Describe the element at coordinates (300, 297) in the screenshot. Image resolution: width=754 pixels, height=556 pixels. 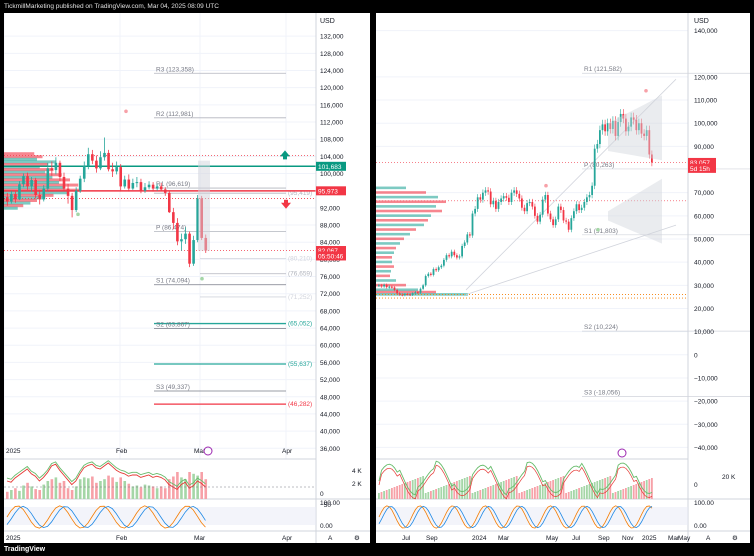
I see `pivot-label: (71,252)` at that location.